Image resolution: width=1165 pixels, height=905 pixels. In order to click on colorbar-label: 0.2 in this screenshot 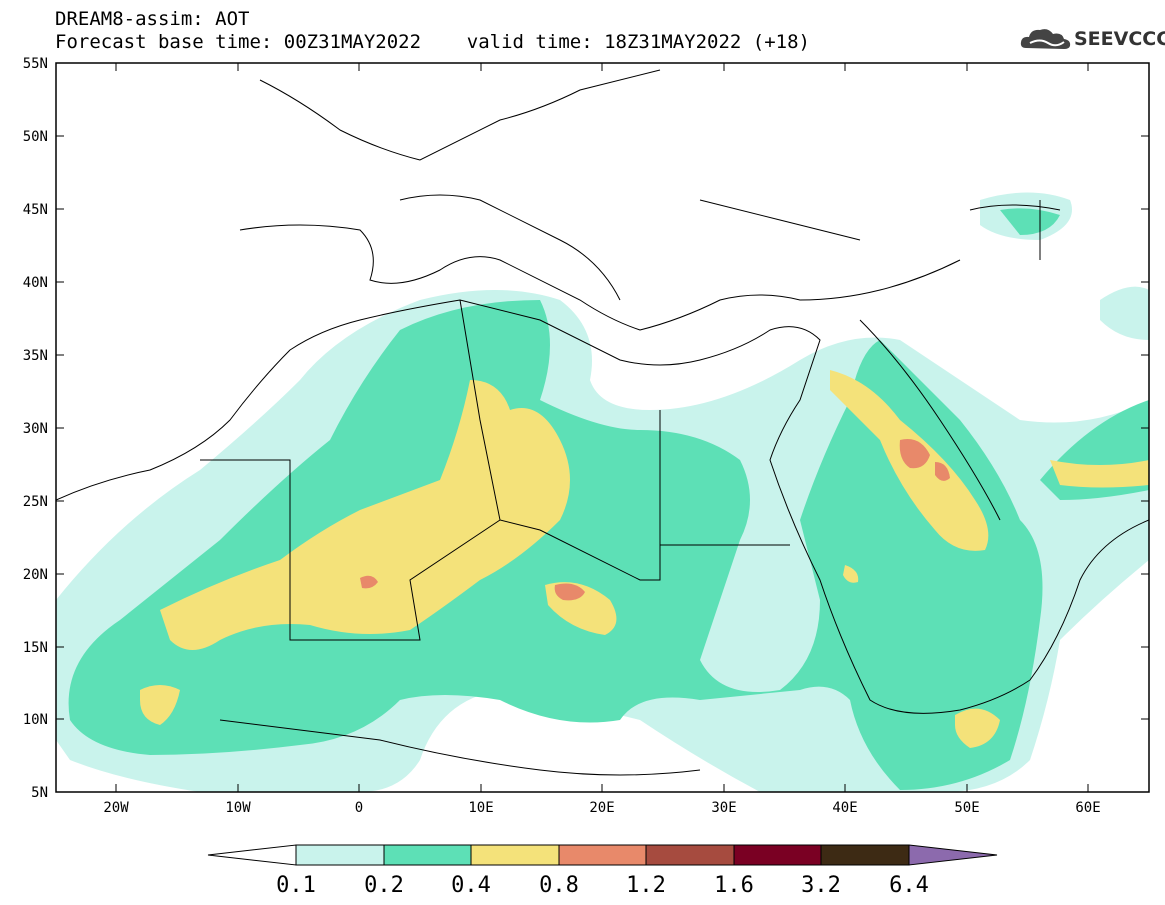, I will do `click(384, 885)`.